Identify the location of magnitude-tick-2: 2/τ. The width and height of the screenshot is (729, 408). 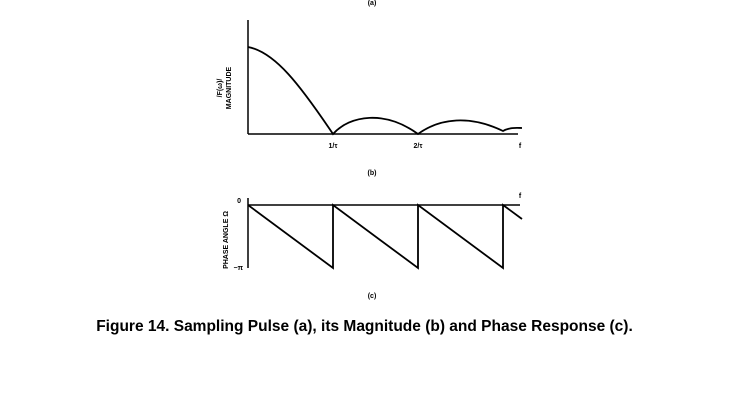
(419, 146).